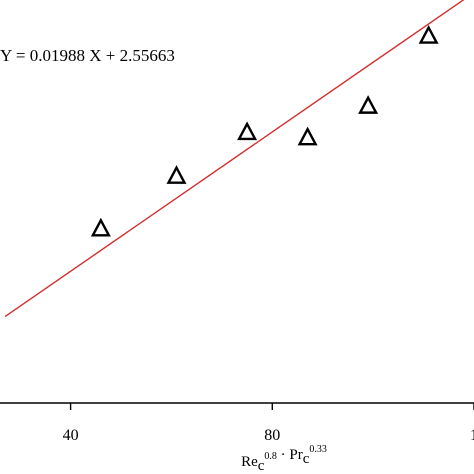 The height and width of the screenshot is (474, 474). Describe the element at coordinates (283, 455) in the screenshot. I see `x-label-part: ·` at that location.